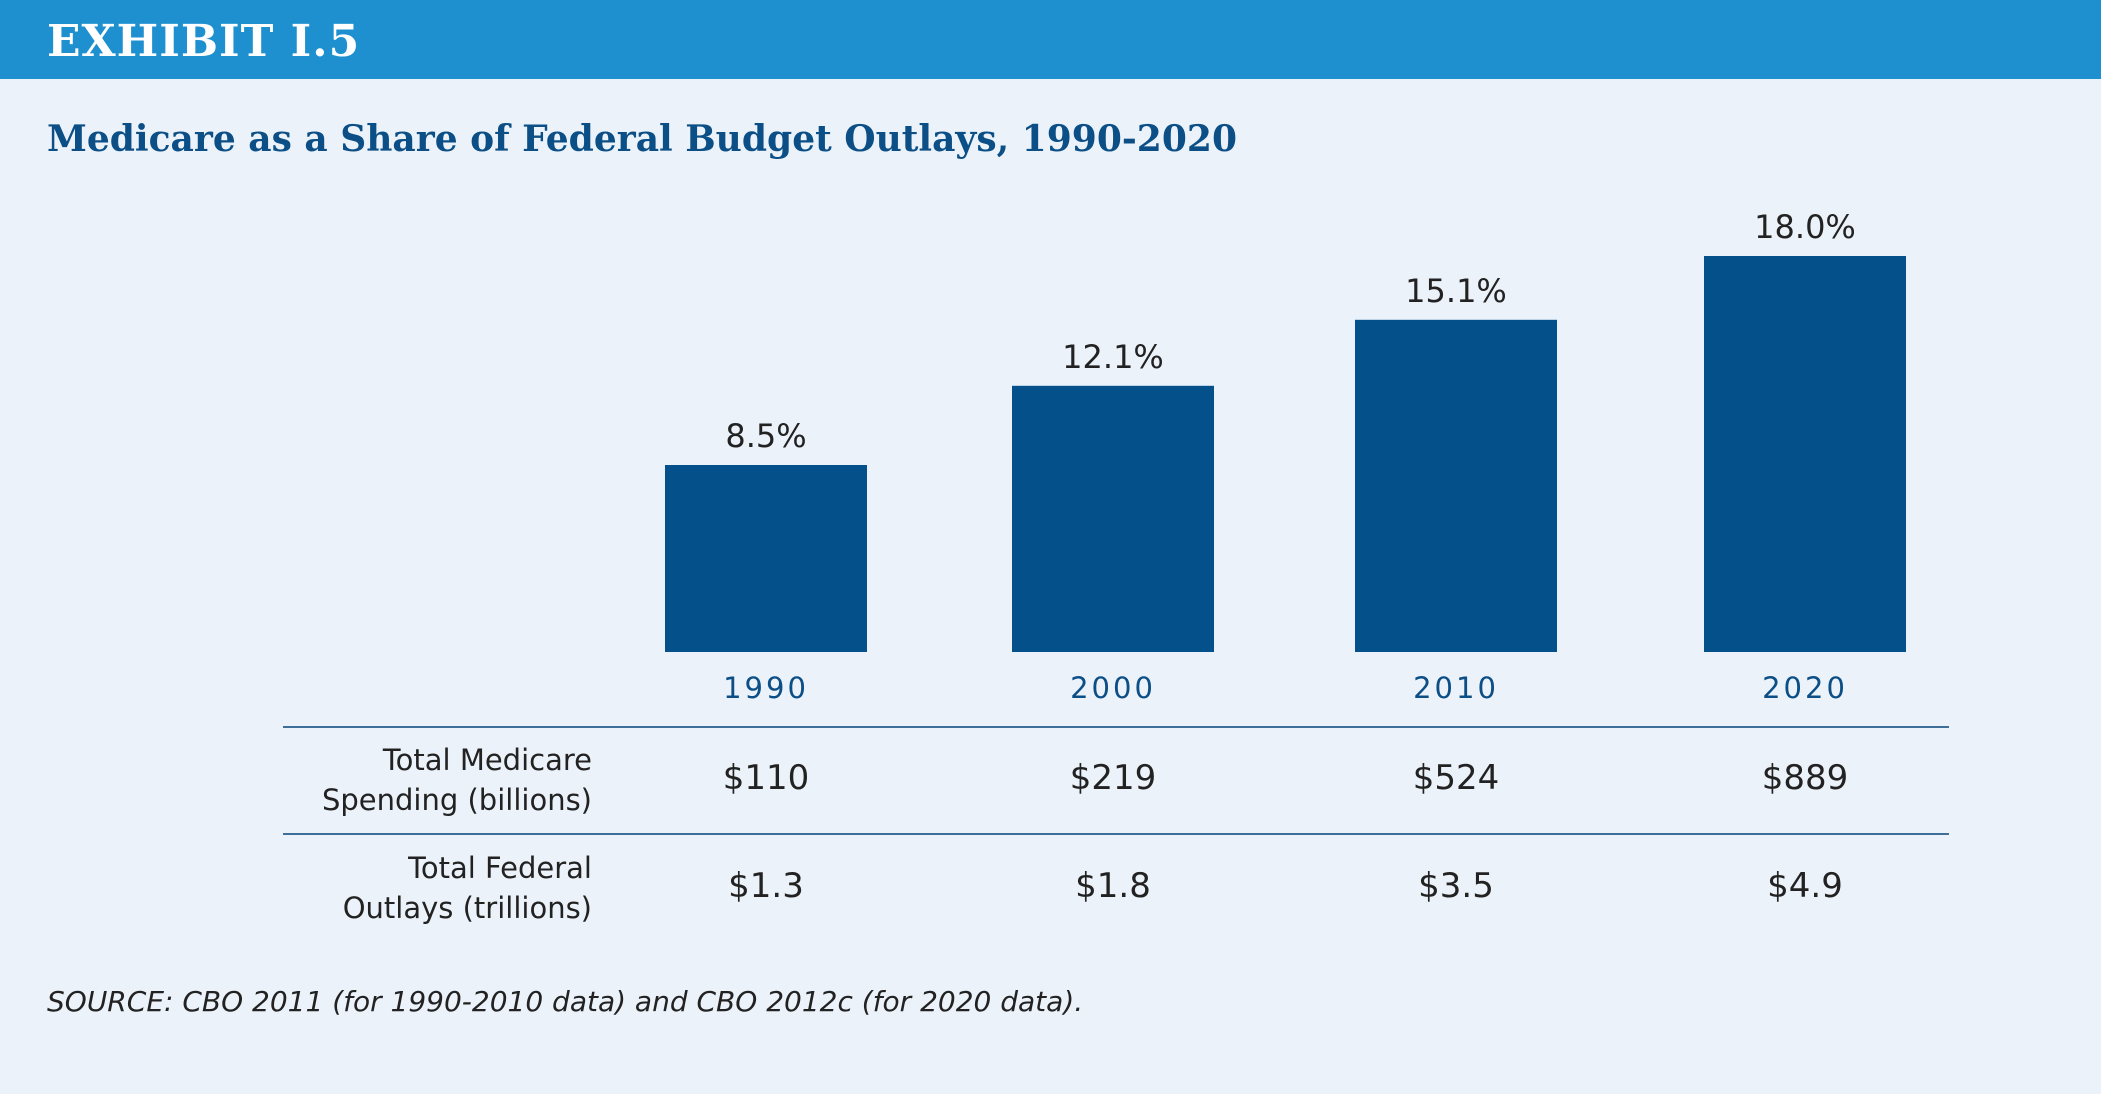 The width and height of the screenshot is (2101, 1094). I want to click on table-cell: $1.3, so click(766, 886).